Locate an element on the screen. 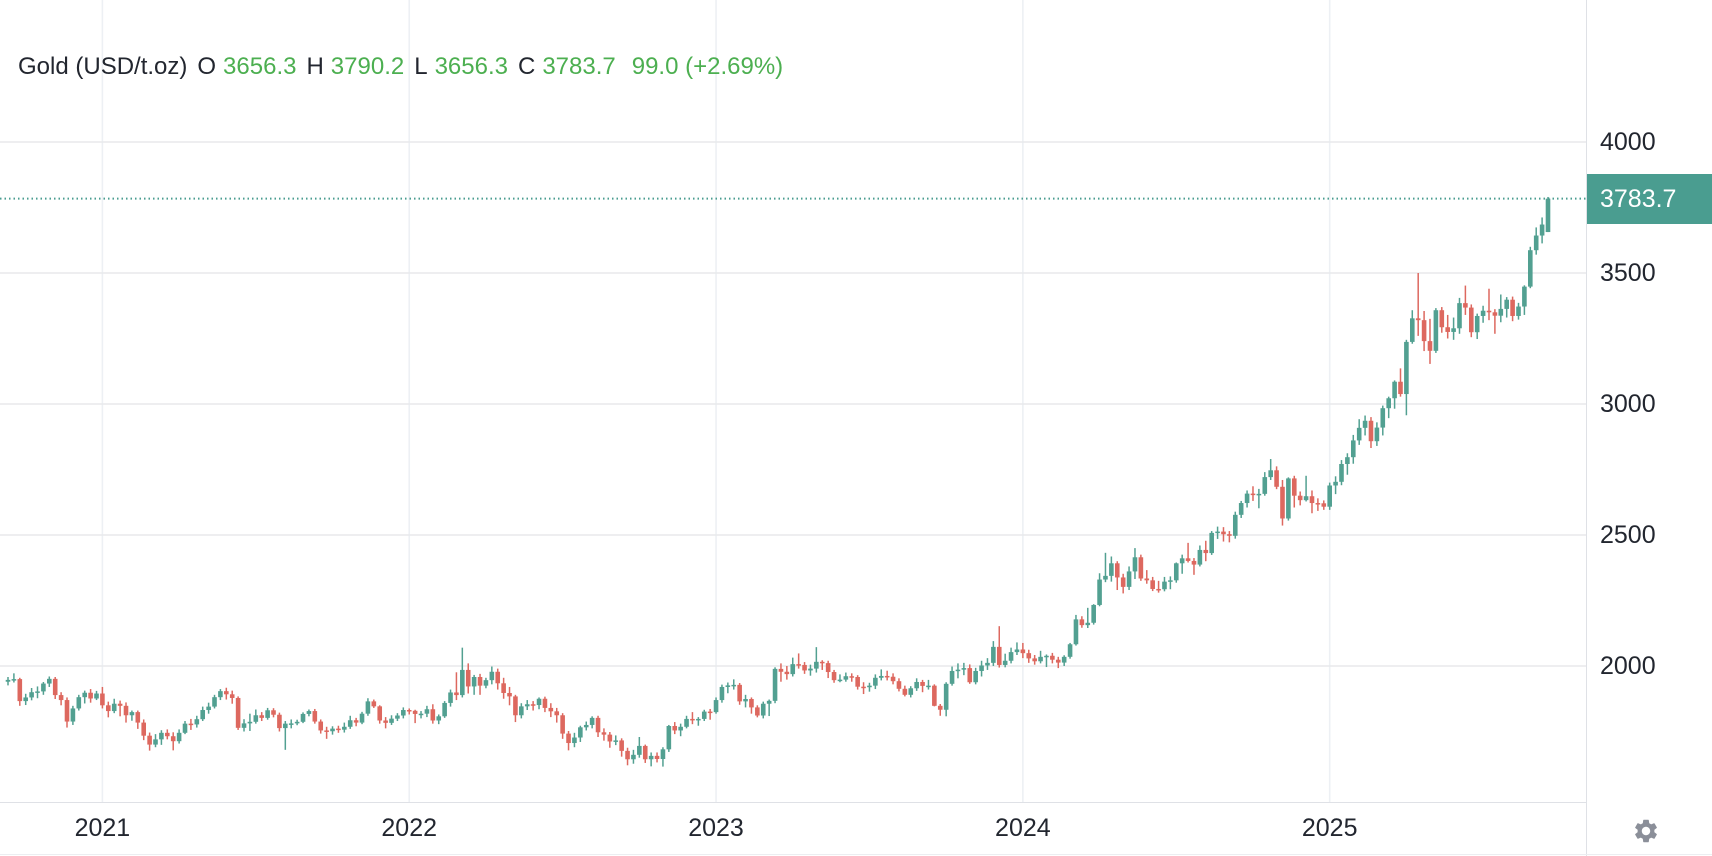  bottom-divider is located at coordinates (856, 854).